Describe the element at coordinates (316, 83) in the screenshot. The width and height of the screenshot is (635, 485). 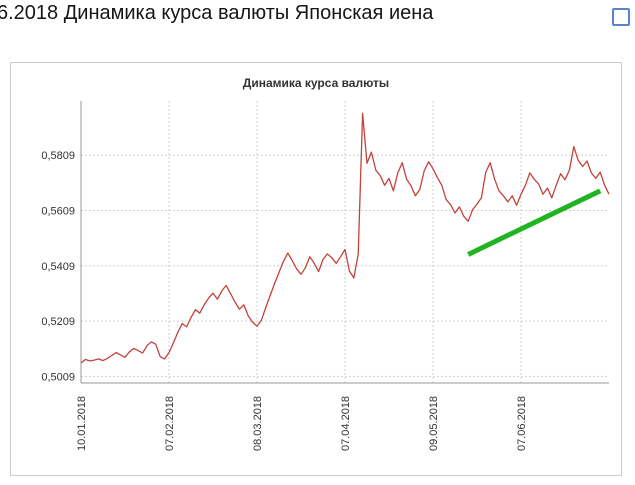
I see `chart-title: Динамика курса валюты` at that location.